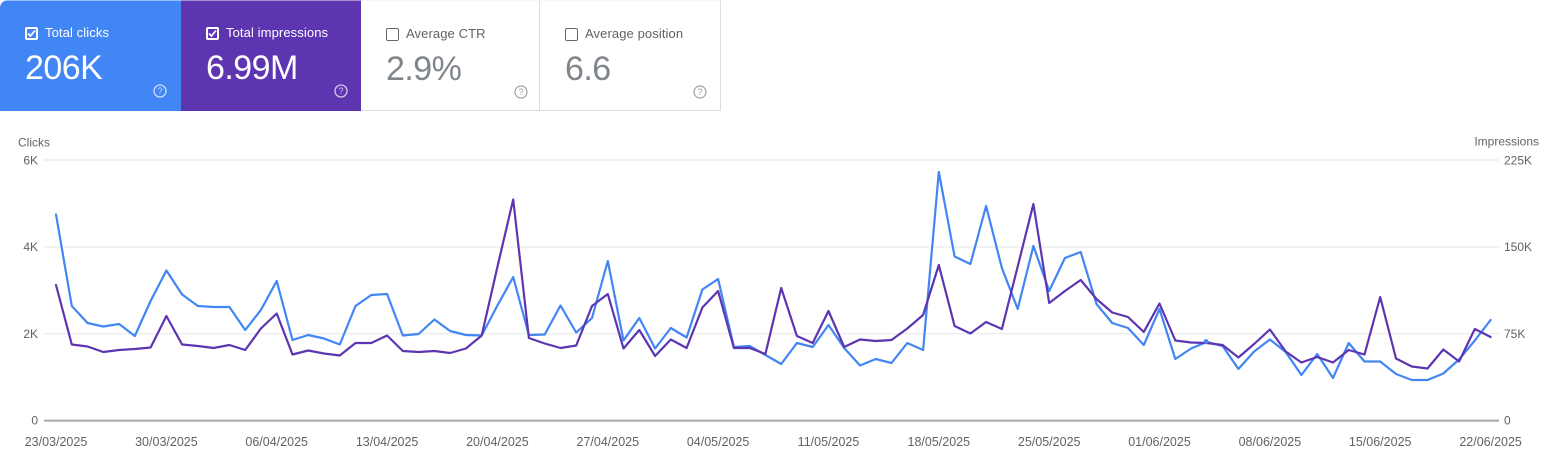 Image resolution: width=1557 pixels, height=474 pixels. Describe the element at coordinates (608, 442) in the screenshot. I see `svg-text: 27/04/2025` at that location.